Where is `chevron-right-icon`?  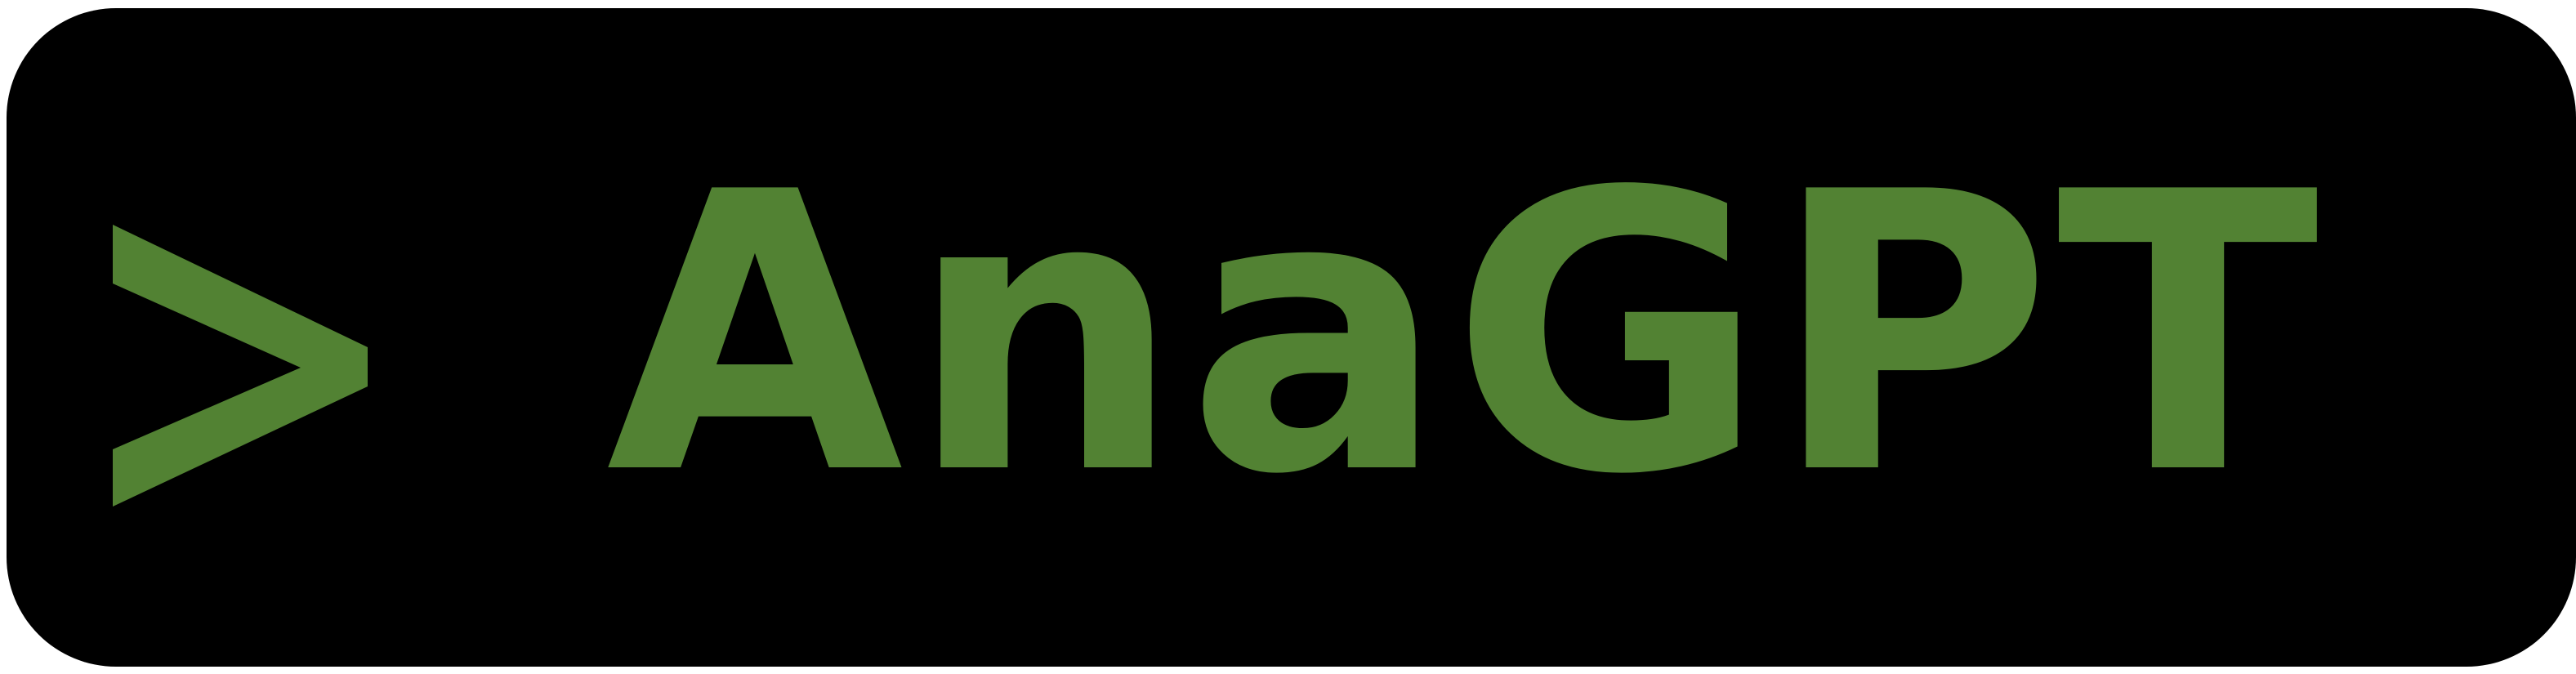 chevron-right-icon is located at coordinates (240, 363).